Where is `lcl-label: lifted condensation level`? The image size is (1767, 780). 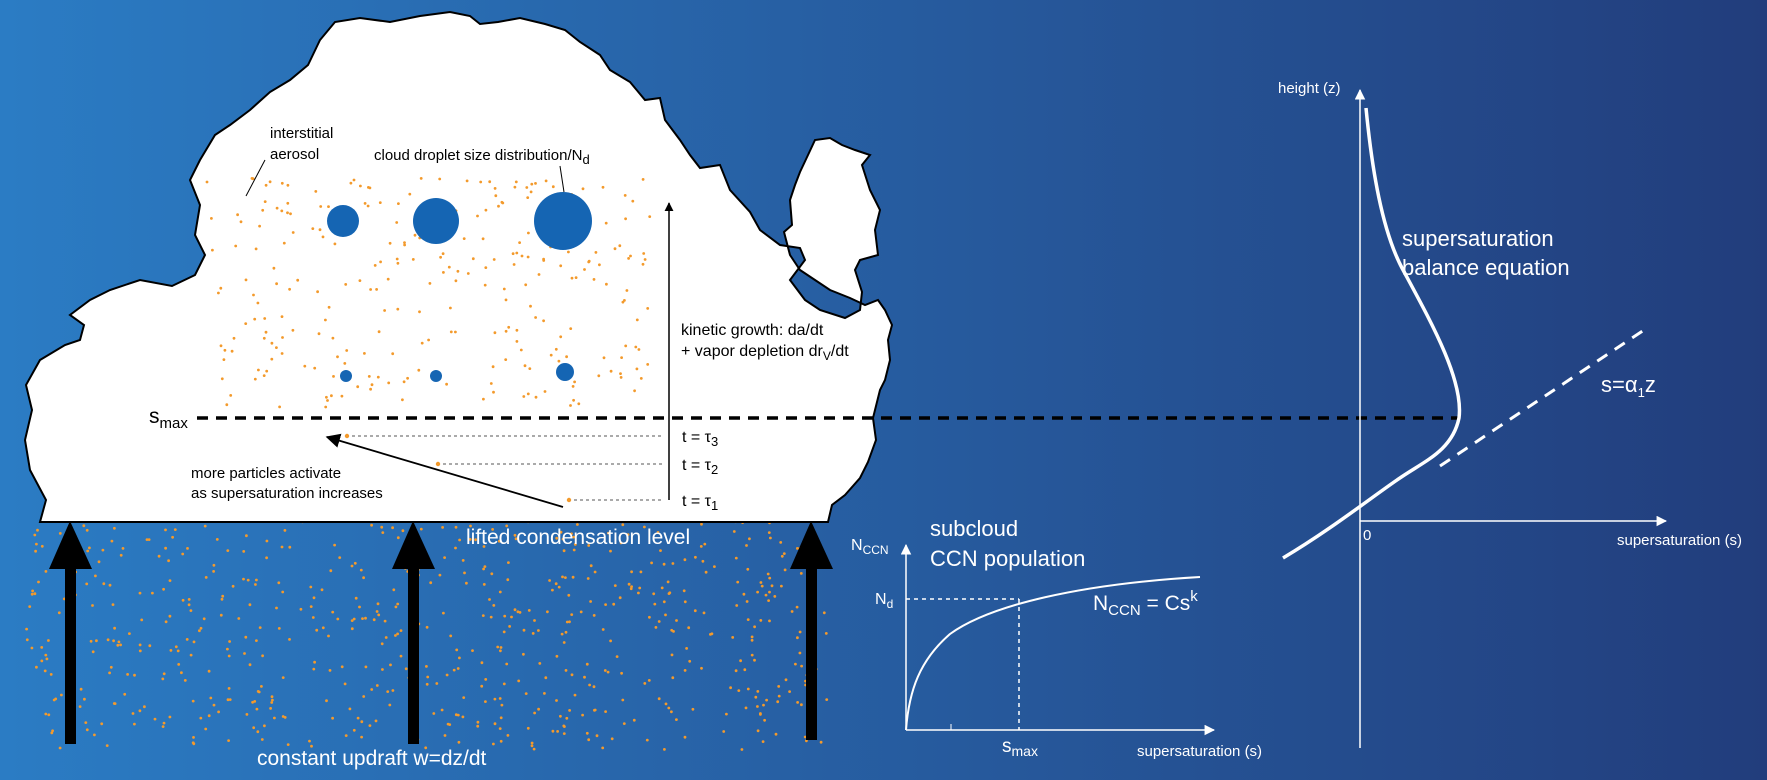 lcl-label: lifted condensation level is located at coordinates (578, 537).